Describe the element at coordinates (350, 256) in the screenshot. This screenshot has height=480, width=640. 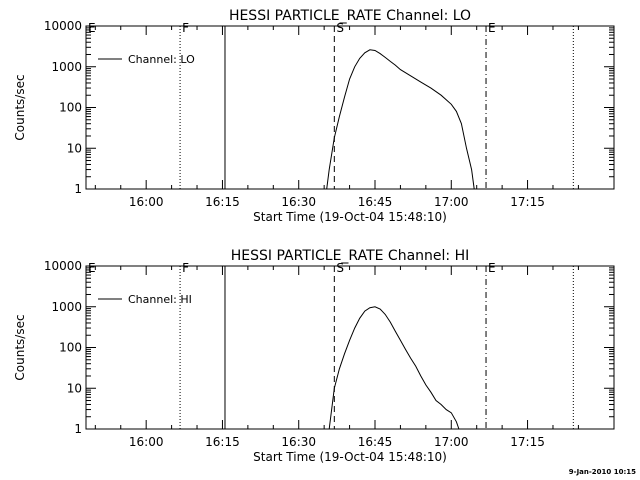
I see `chart-title: HESSI PARTICLE_RATE Channel: HI` at that location.